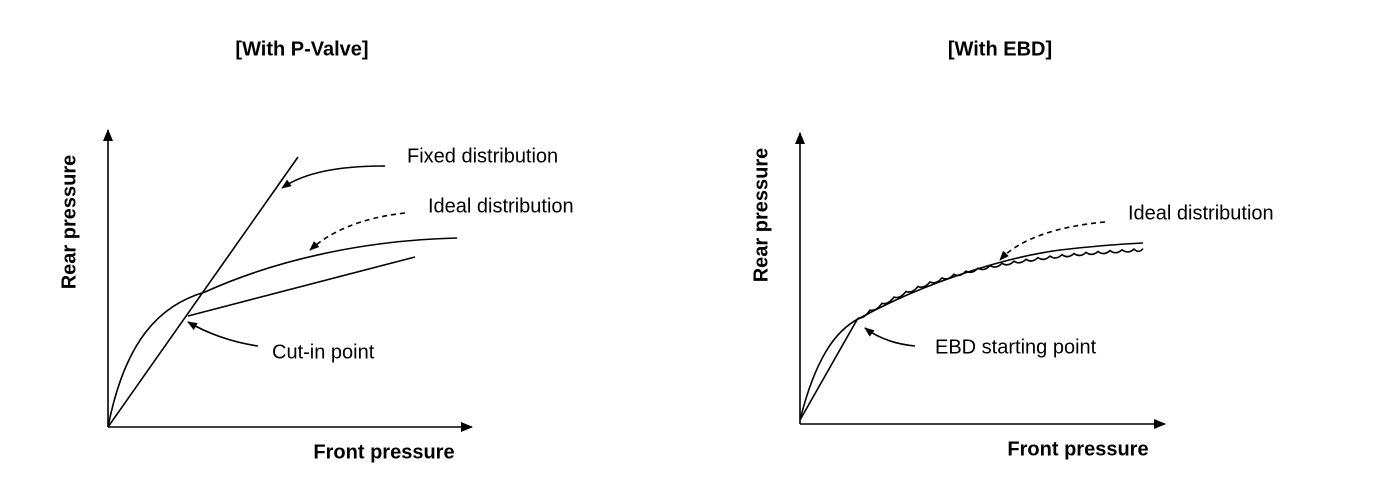 The image size is (1376, 504). What do you see at coordinates (829, 369) in the screenshot?
I see `ebd-line` at bounding box center [829, 369].